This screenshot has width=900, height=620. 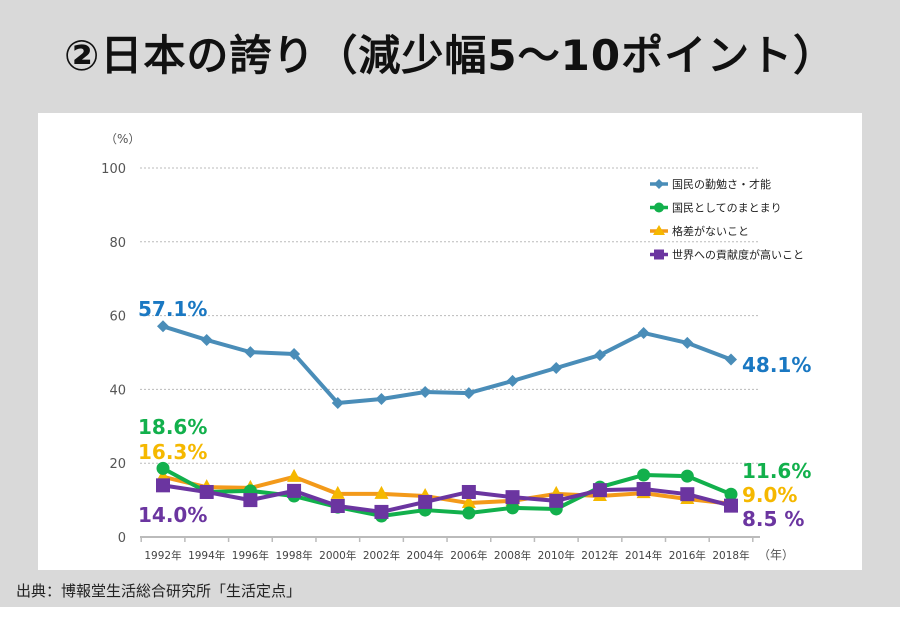 What do you see at coordinates (122, 538) in the screenshot?
I see `y-tick-label: 0` at bounding box center [122, 538].